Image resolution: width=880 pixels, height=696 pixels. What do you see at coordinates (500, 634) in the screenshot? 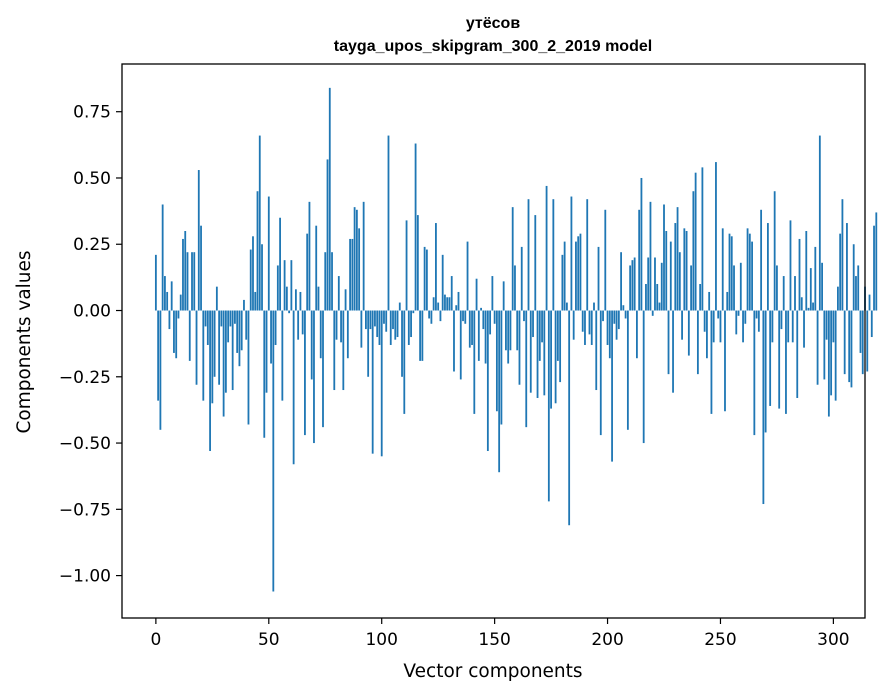
I see `x-axis: 0 50 100 150 200 250 300` at bounding box center [500, 634].